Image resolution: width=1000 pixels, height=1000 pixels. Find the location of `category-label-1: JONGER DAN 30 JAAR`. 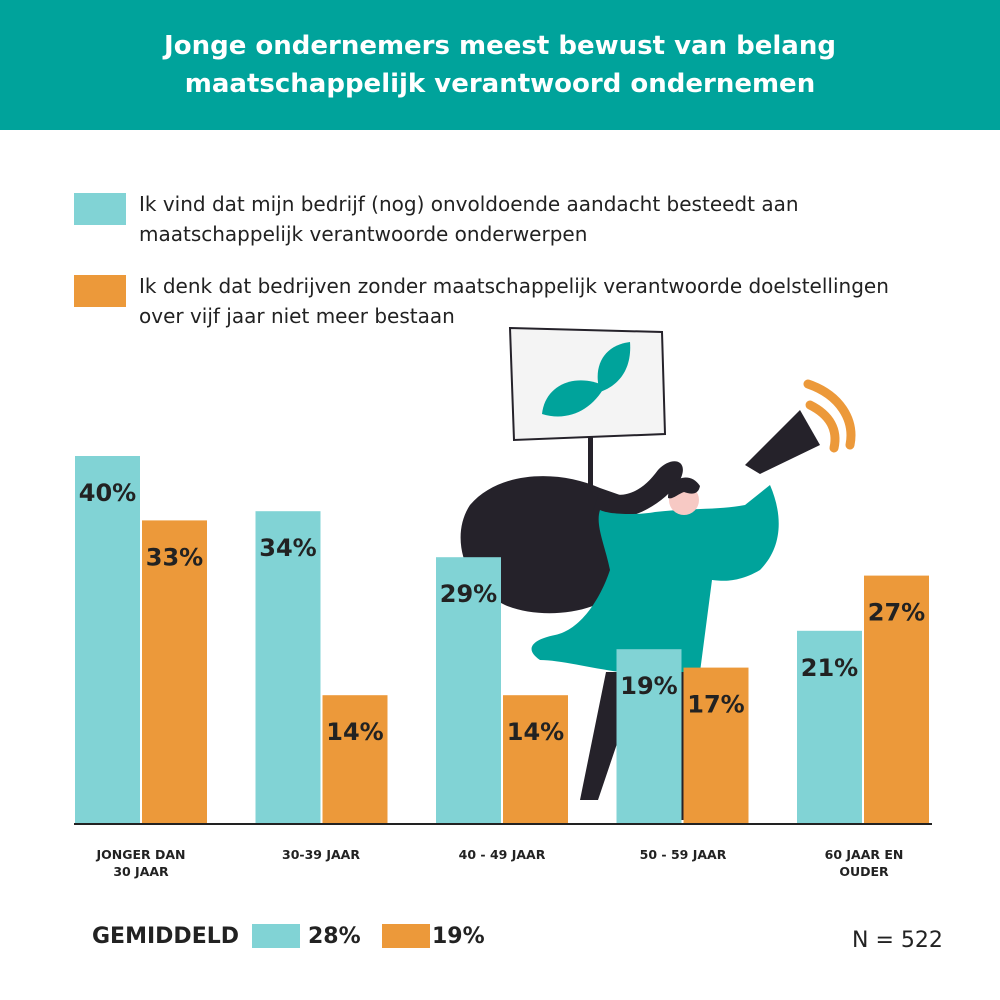

category-label-1: JONGER DAN 30 JAAR is located at coordinates (141, 863).